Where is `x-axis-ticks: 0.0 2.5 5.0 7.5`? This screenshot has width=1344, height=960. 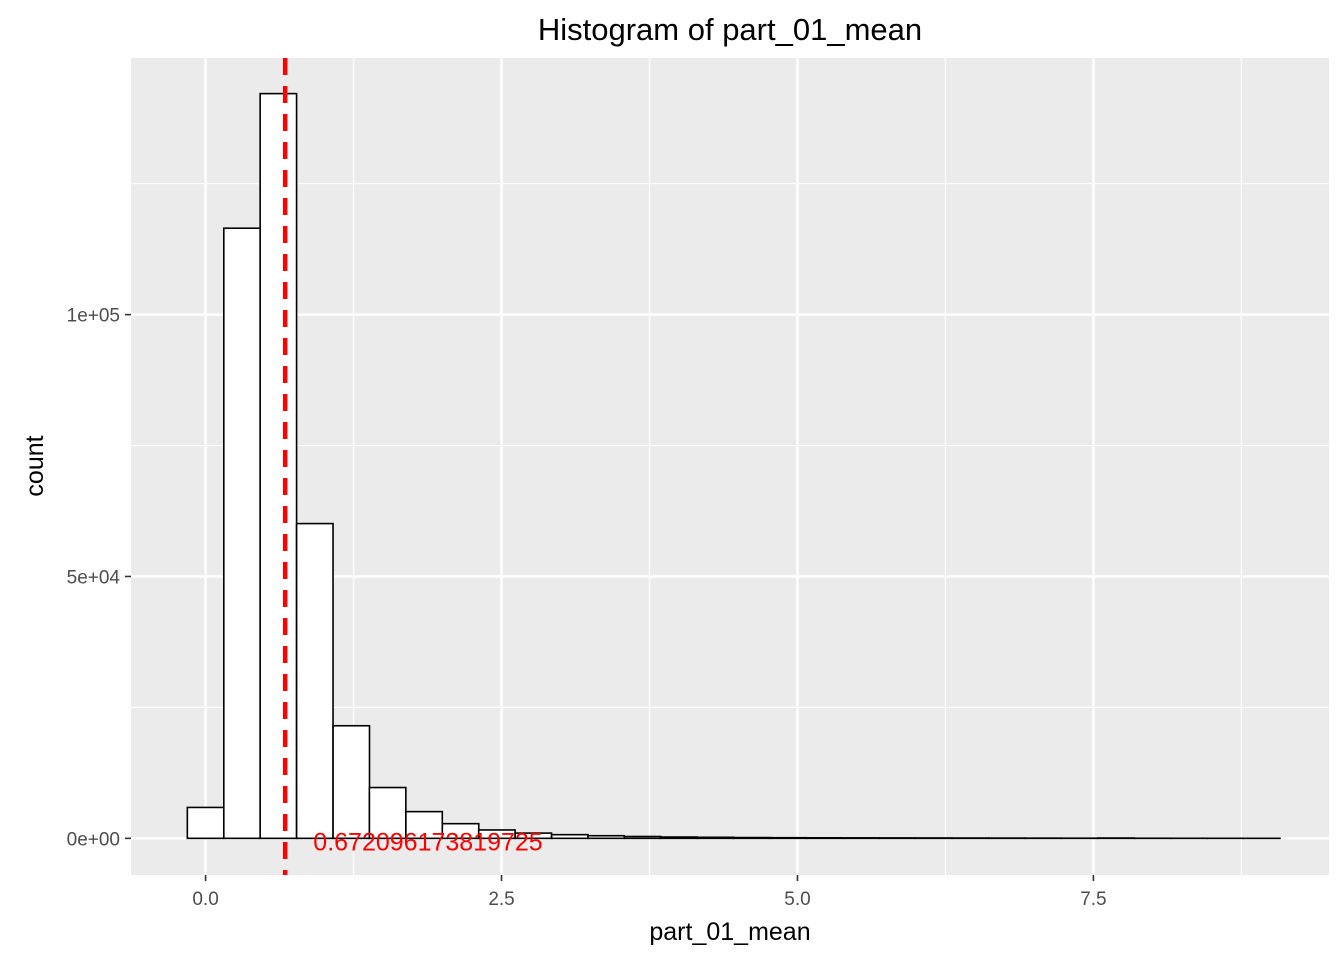 x-axis-ticks: 0.0 2.5 5.0 7.5 is located at coordinates (649, 892).